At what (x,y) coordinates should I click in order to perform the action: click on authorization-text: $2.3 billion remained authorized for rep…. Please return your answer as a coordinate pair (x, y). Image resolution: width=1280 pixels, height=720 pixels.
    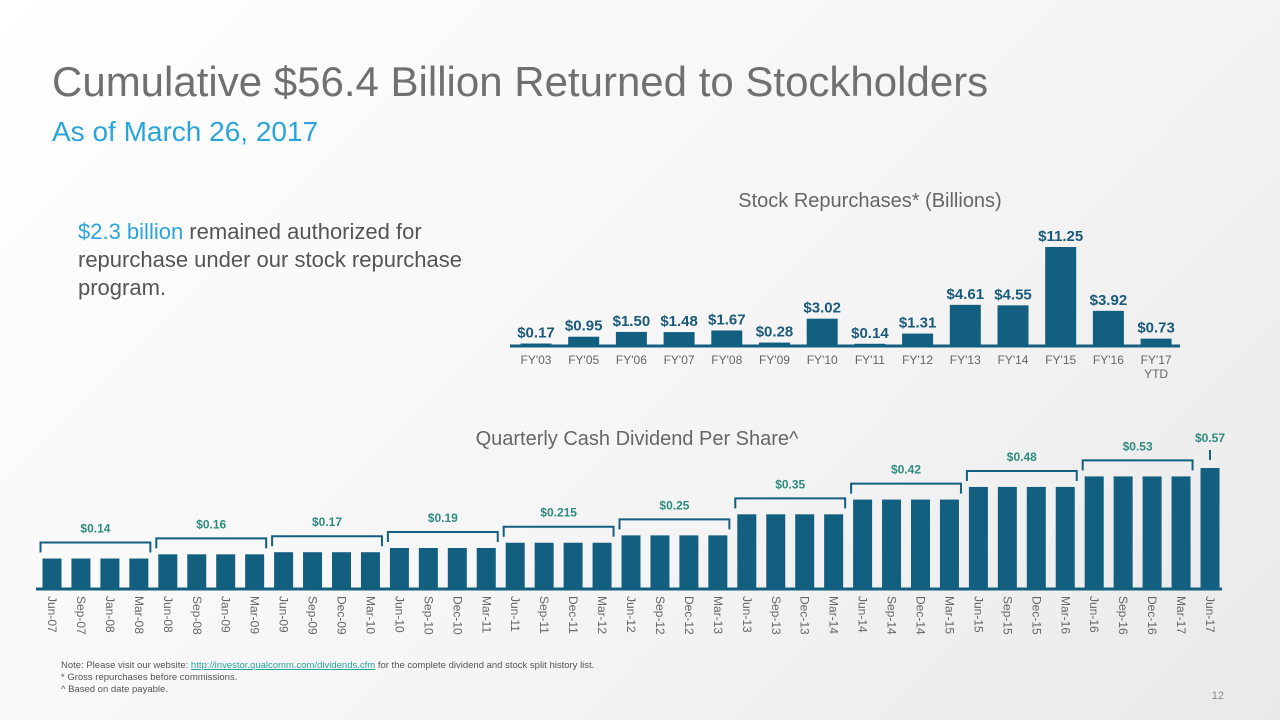
    Looking at the image, I should click on (288, 260).